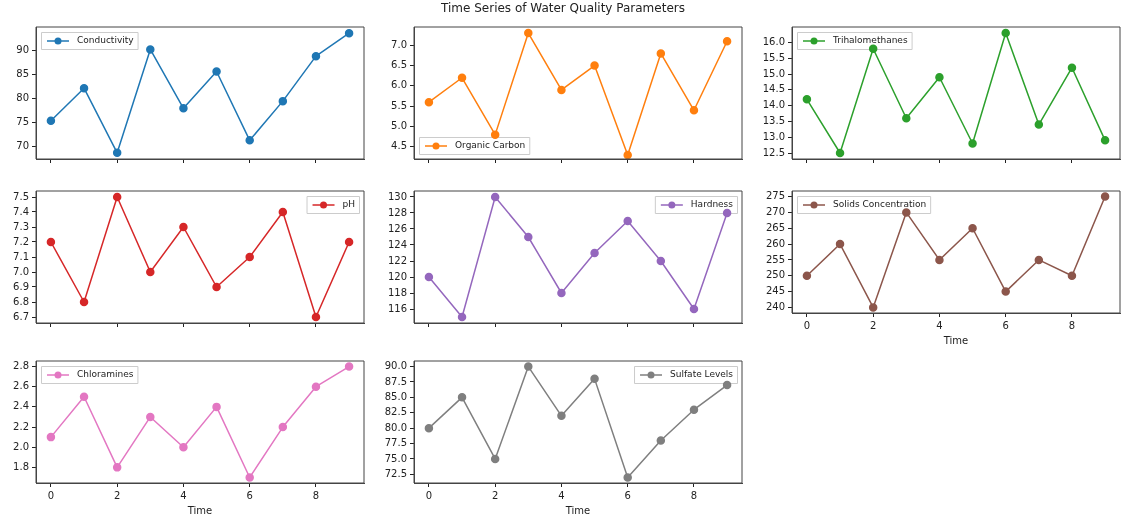  Describe the element at coordinates (395, 443) in the screenshot. I see `y-tick-label: 77.5` at that location.